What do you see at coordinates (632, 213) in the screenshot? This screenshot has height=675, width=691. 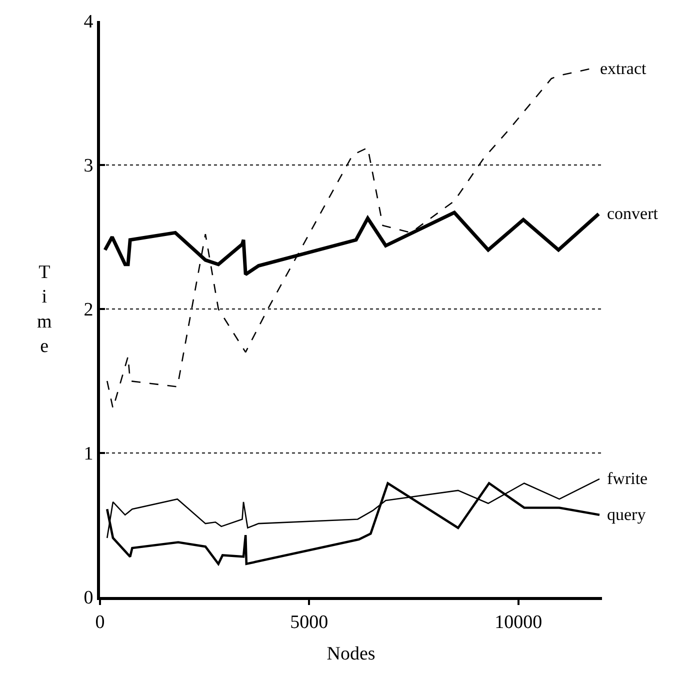 I see `series-label: convert` at bounding box center [632, 213].